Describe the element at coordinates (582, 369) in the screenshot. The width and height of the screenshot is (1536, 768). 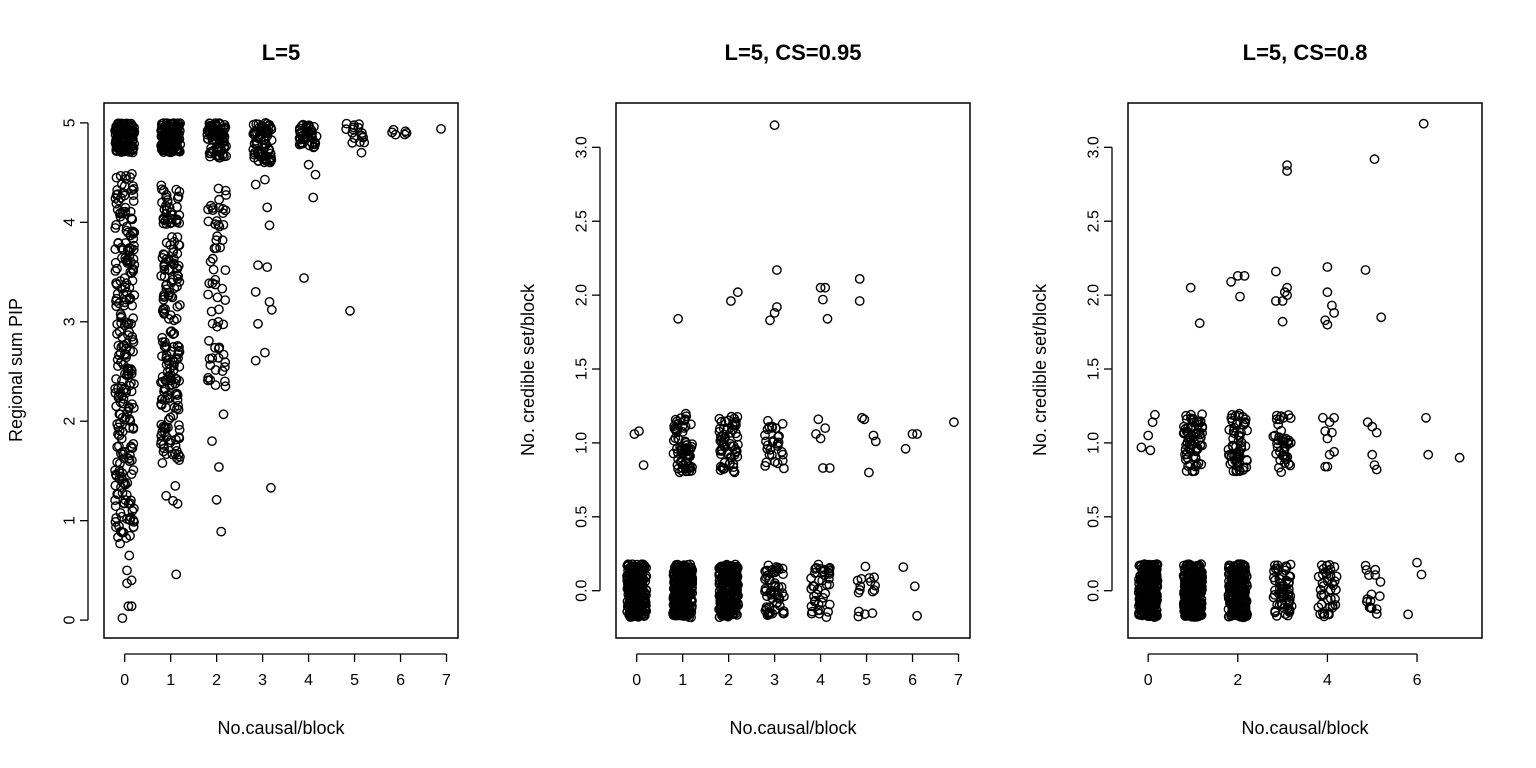
I see `y-tick-label: 1.5` at that location.